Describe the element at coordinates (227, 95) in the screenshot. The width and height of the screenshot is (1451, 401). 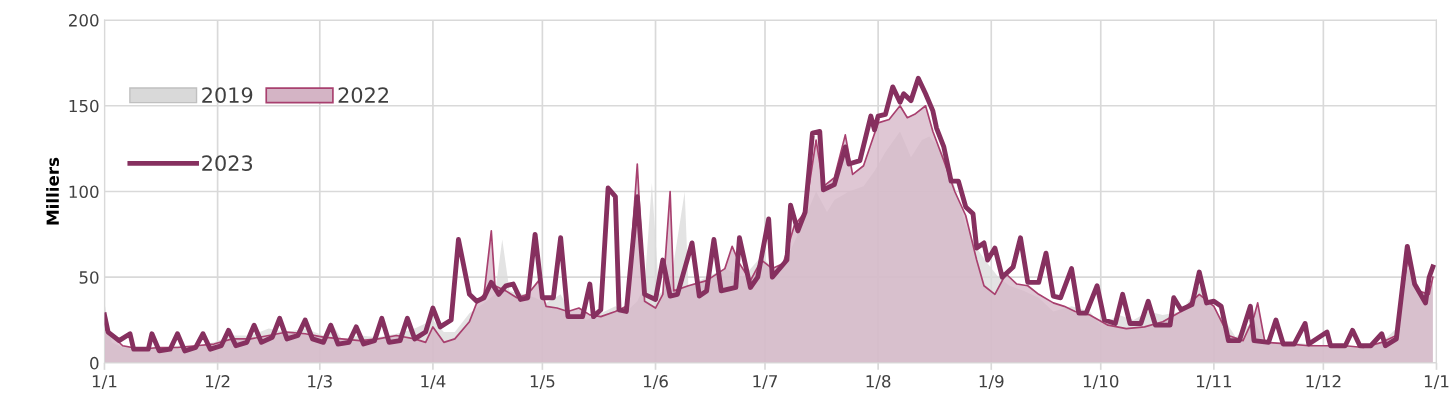
I see `legend-label: 2019` at that location.